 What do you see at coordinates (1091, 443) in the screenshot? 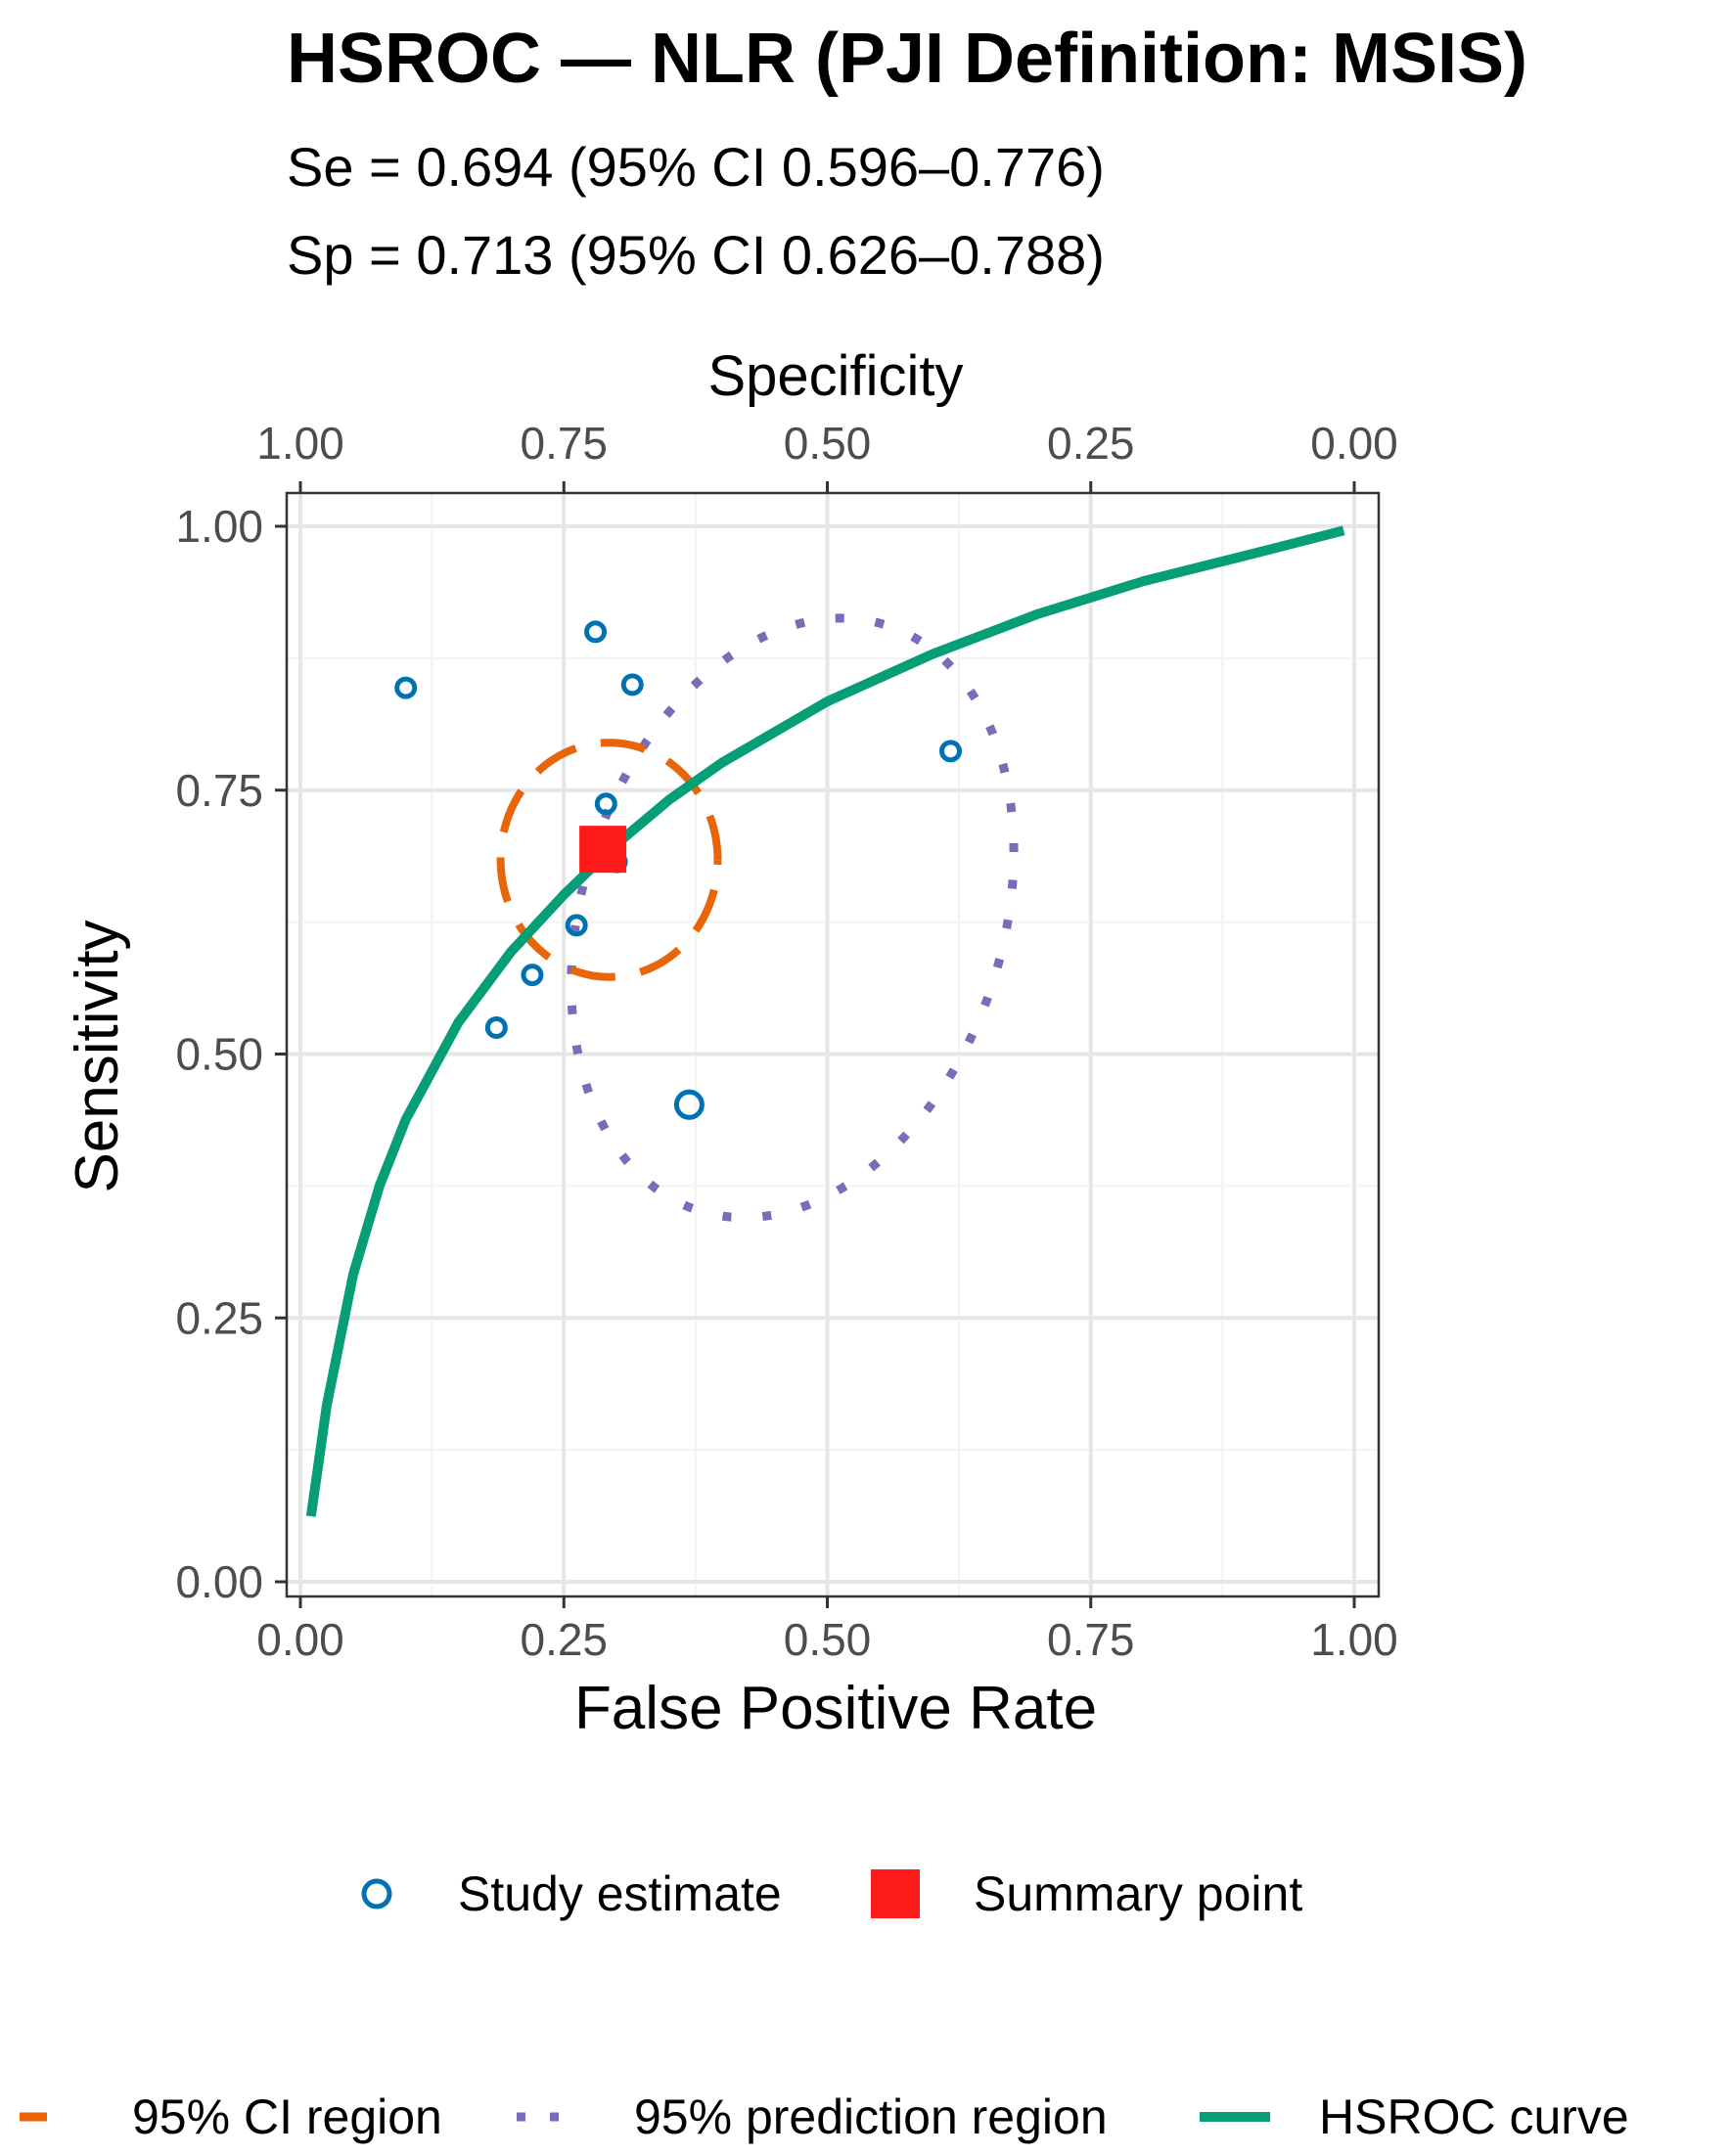
I see `x2-tick-label: 0.25` at bounding box center [1091, 443].